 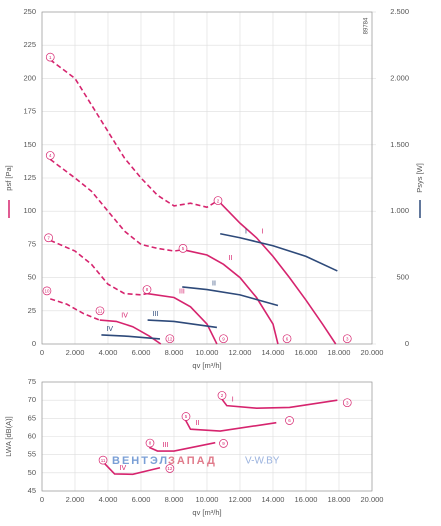 I want to click on point-number: 9, so click(x=223, y=443).